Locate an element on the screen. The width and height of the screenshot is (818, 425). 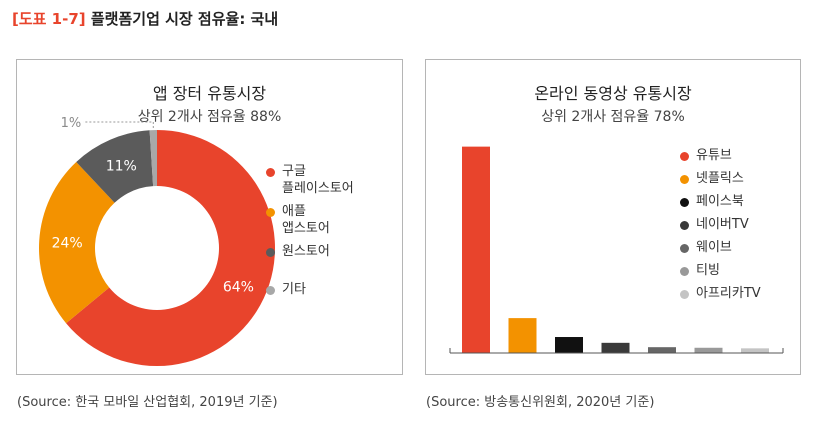
legend-label-line-1: 기타 is located at coordinates (294, 289).